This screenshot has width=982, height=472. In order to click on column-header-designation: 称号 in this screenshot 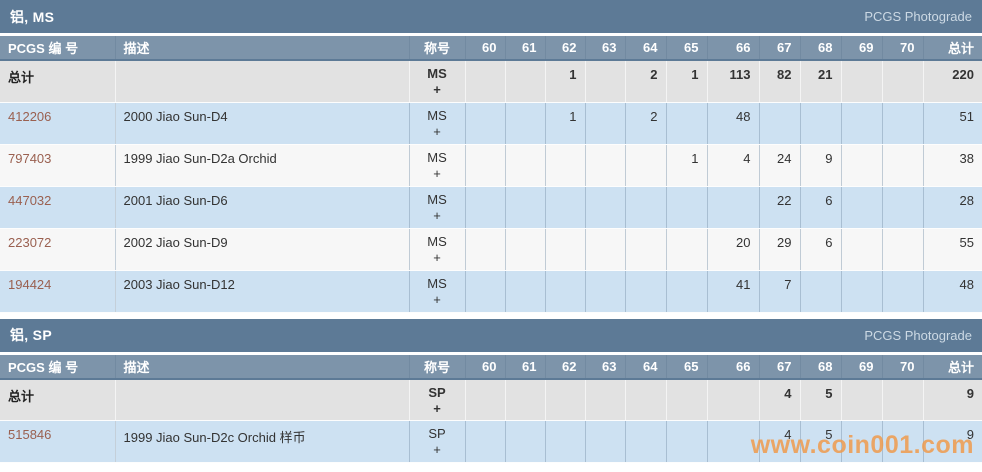, I will do `click(436, 367)`.